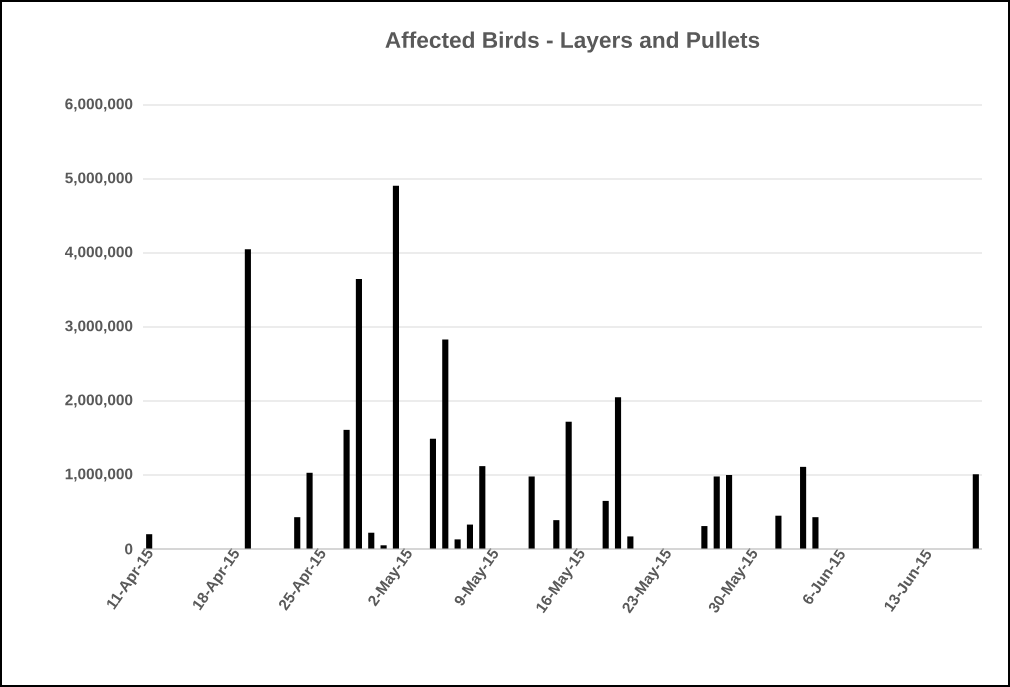 This screenshot has height=687, width=1010. I want to click on y-tick-label: 5,000,000, so click(99, 179).